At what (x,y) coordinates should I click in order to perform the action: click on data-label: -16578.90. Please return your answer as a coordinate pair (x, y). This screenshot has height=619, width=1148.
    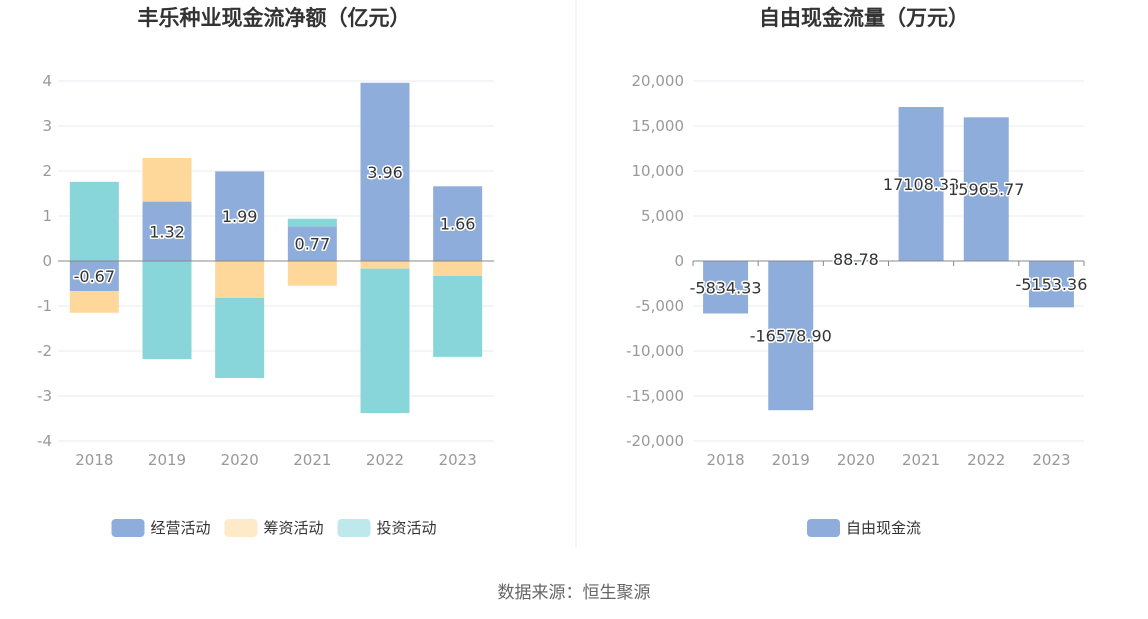
    Looking at the image, I should click on (791, 336).